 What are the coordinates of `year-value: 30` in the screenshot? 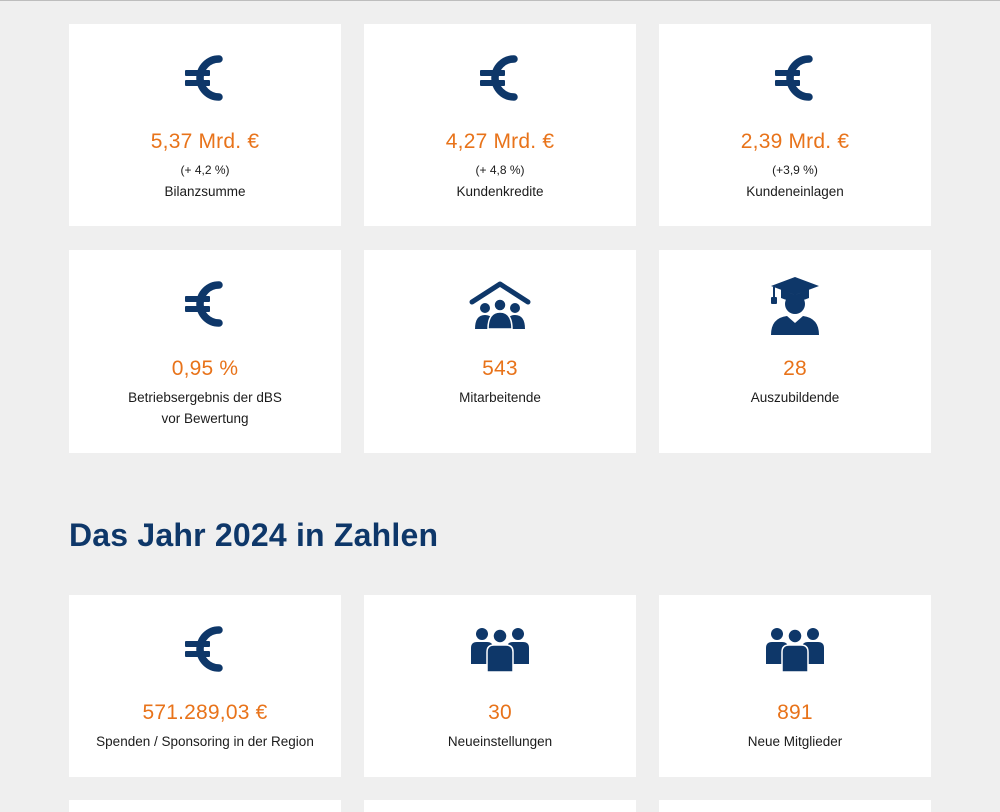 It's located at (500, 712).